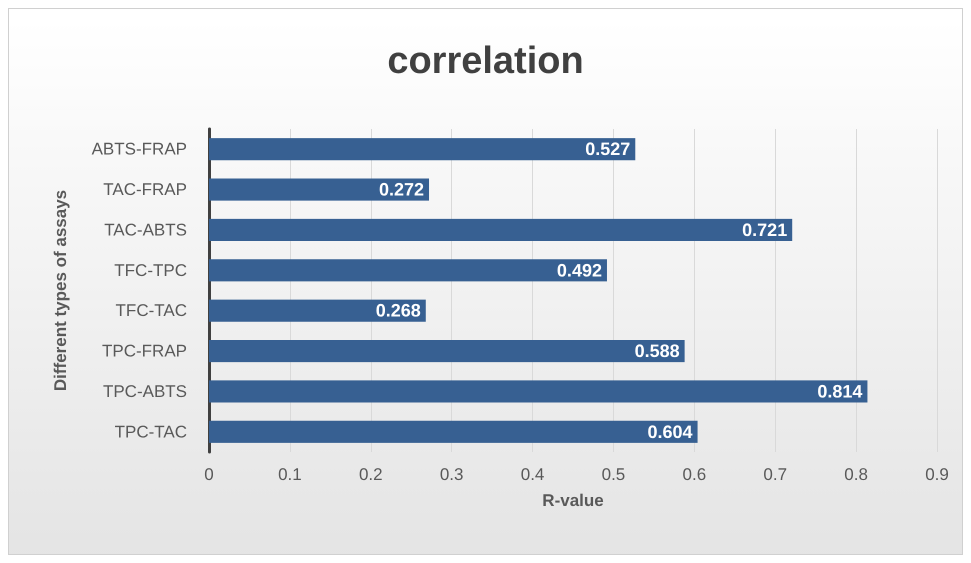 This screenshot has height=563, width=971. What do you see at coordinates (150, 270) in the screenshot?
I see `y-tick-label: TFC-TPC` at bounding box center [150, 270].